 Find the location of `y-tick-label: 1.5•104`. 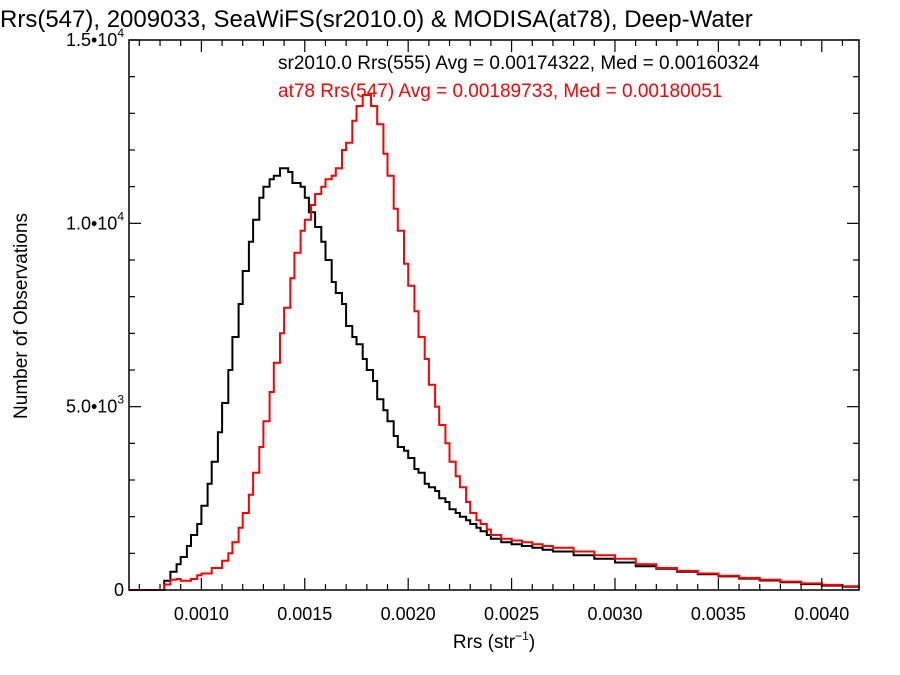

y-tick-label: 1.5•104 is located at coordinates (95, 38).